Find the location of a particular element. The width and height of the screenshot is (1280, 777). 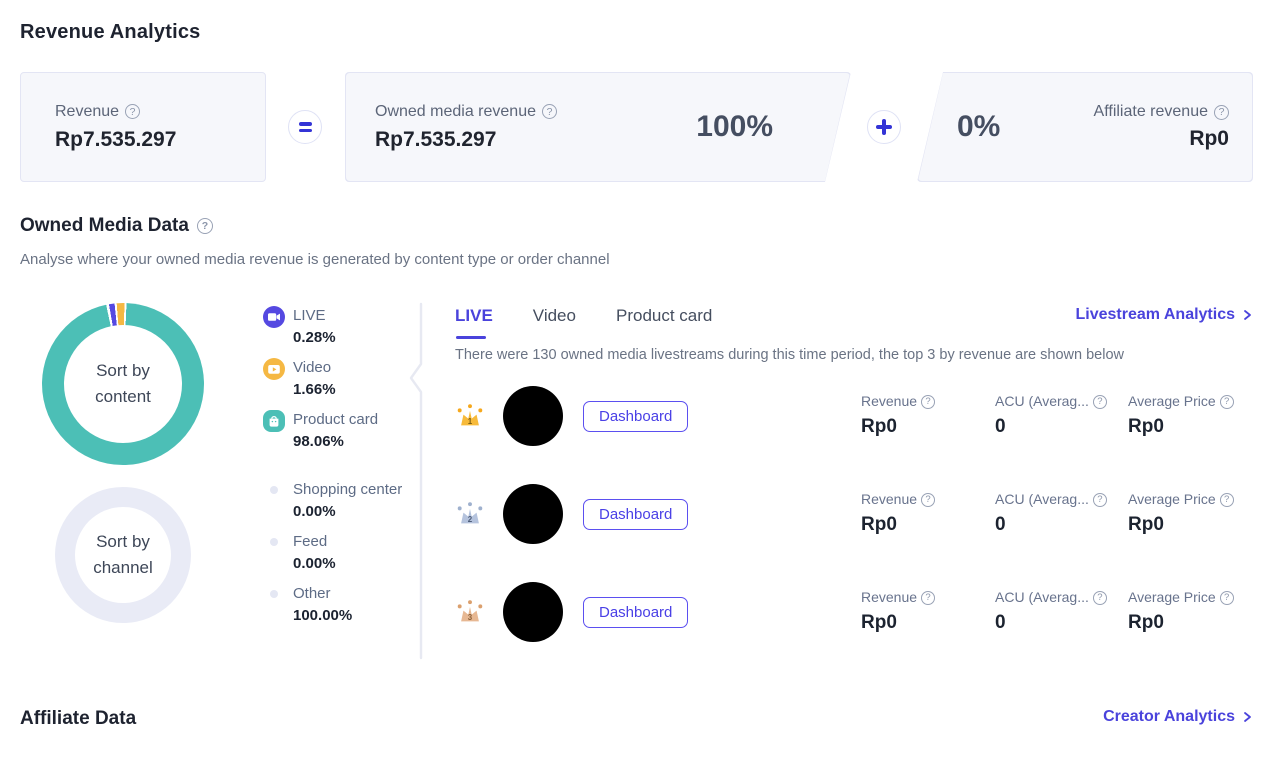

tab-video: Video is located at coordinates (554, 315).